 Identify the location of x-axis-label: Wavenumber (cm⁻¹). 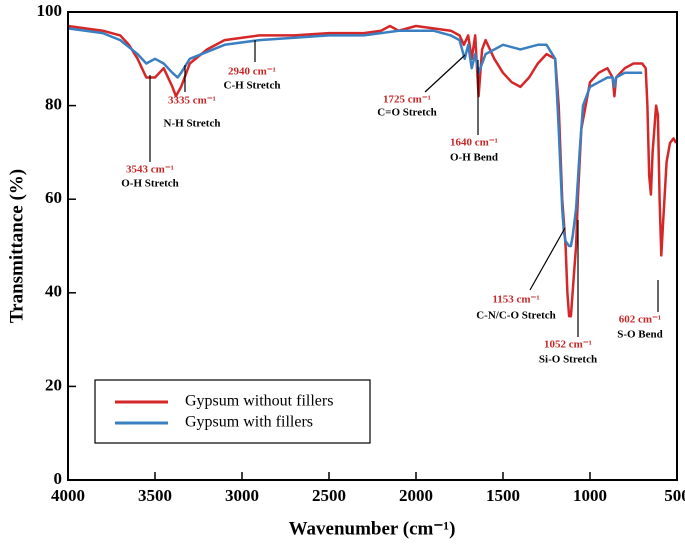
(372, 528).